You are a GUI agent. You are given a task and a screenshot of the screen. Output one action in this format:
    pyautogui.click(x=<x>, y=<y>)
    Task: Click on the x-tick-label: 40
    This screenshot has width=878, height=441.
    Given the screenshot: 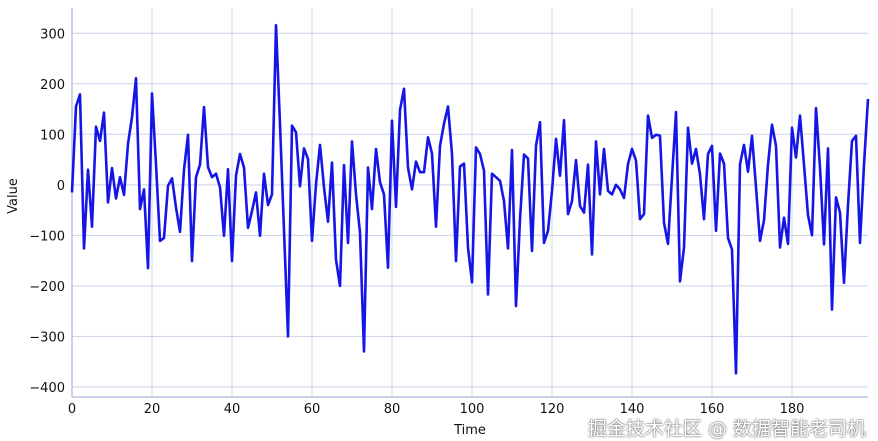 What is the action you would take?
    pyautogui.click(x=232, y=409)
    